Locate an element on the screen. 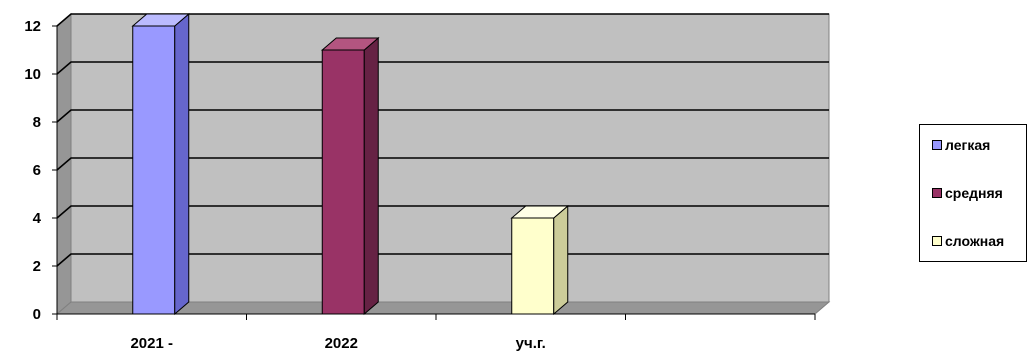  x-category-label: уч.г. is located at coordinates (531, 343).